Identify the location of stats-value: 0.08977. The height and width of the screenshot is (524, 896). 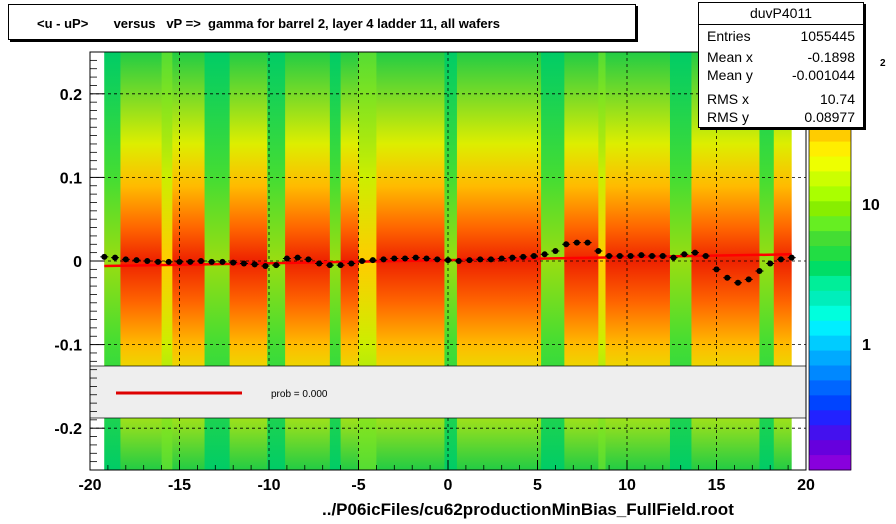
(829, 117).